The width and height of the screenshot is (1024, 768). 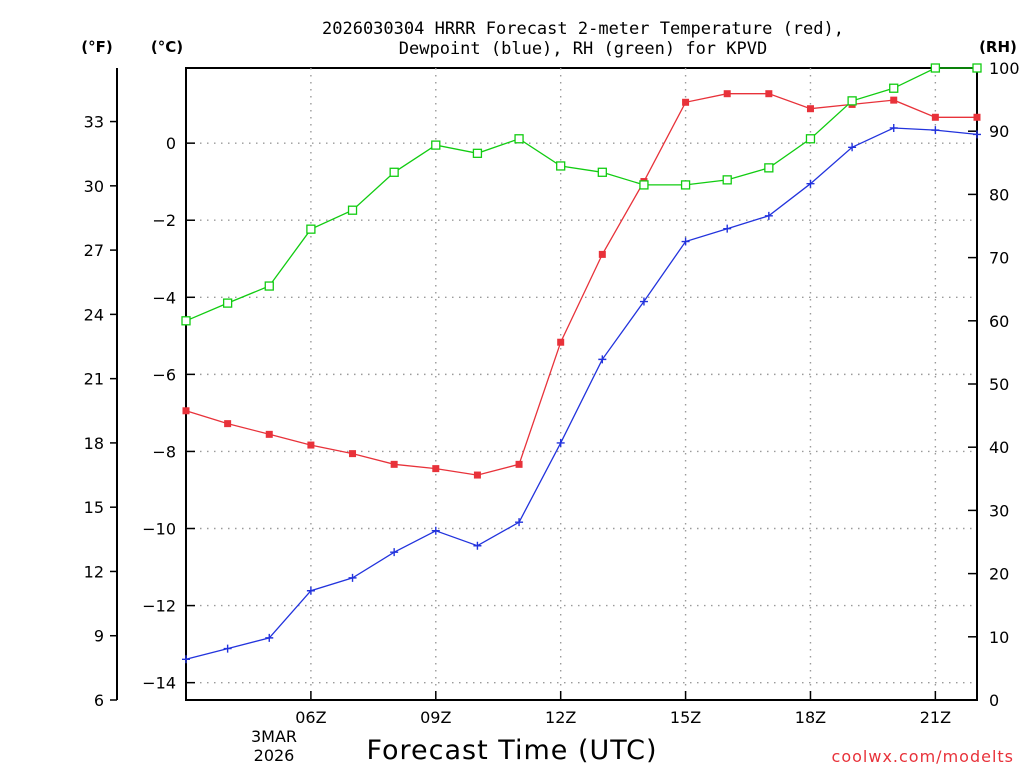 What do you see at coordinates (171, 143) in the screenshot?
I see `celsius-tick-label: 0` at bounding box center [171, 143].